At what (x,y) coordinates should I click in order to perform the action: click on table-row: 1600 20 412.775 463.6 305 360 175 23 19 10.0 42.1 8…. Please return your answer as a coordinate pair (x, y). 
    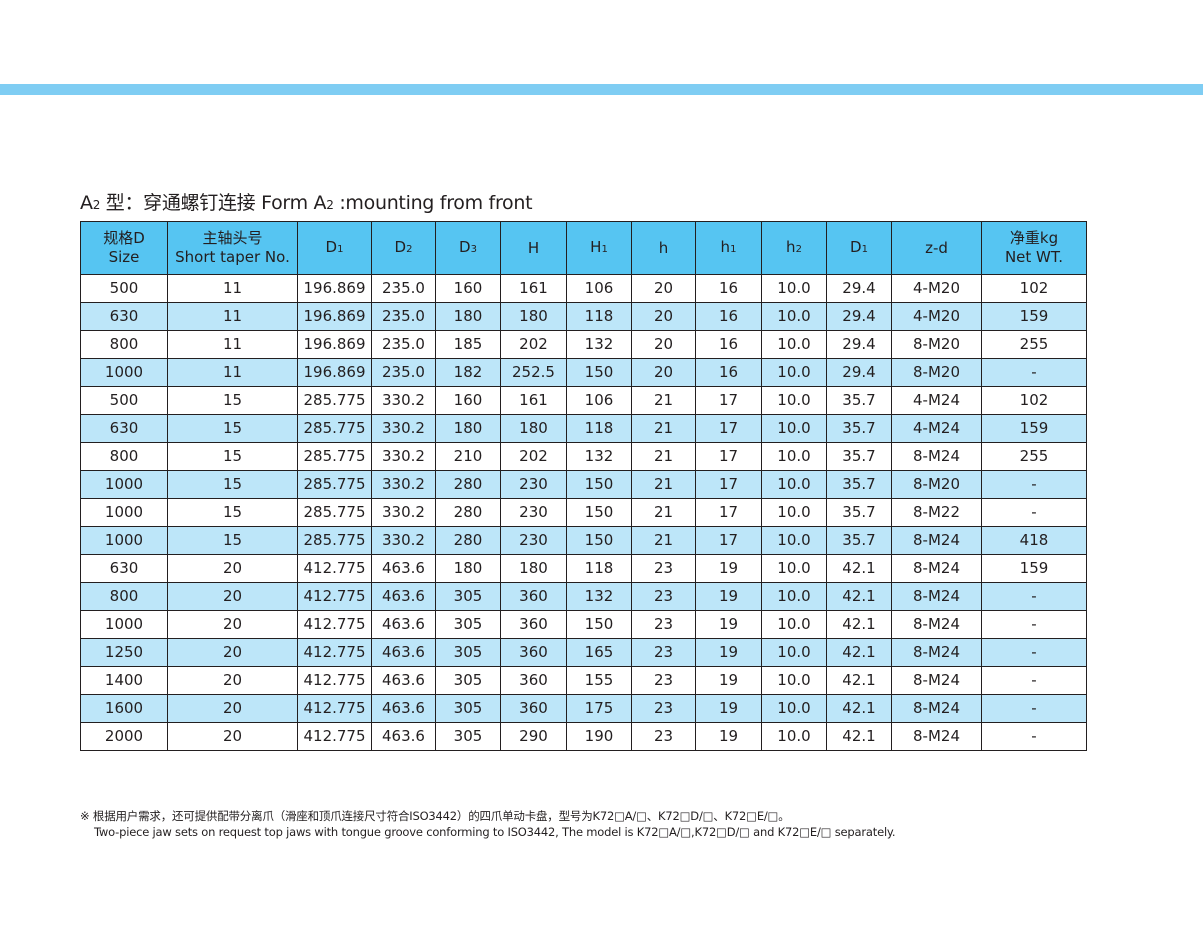
    Looking at the image, I should click on (583, 708).